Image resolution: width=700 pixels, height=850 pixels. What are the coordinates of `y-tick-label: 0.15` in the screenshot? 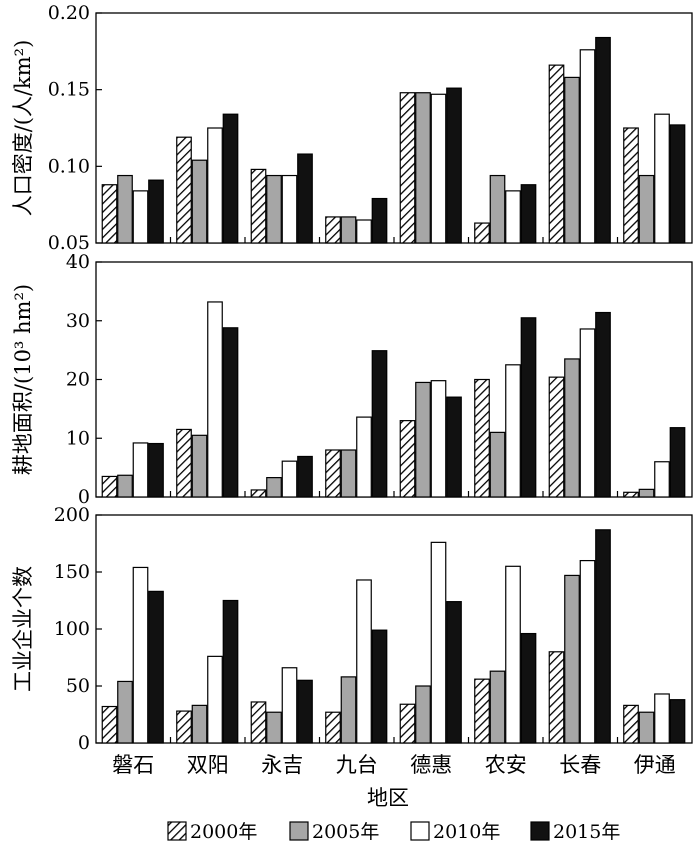 It's located at (69, 90).